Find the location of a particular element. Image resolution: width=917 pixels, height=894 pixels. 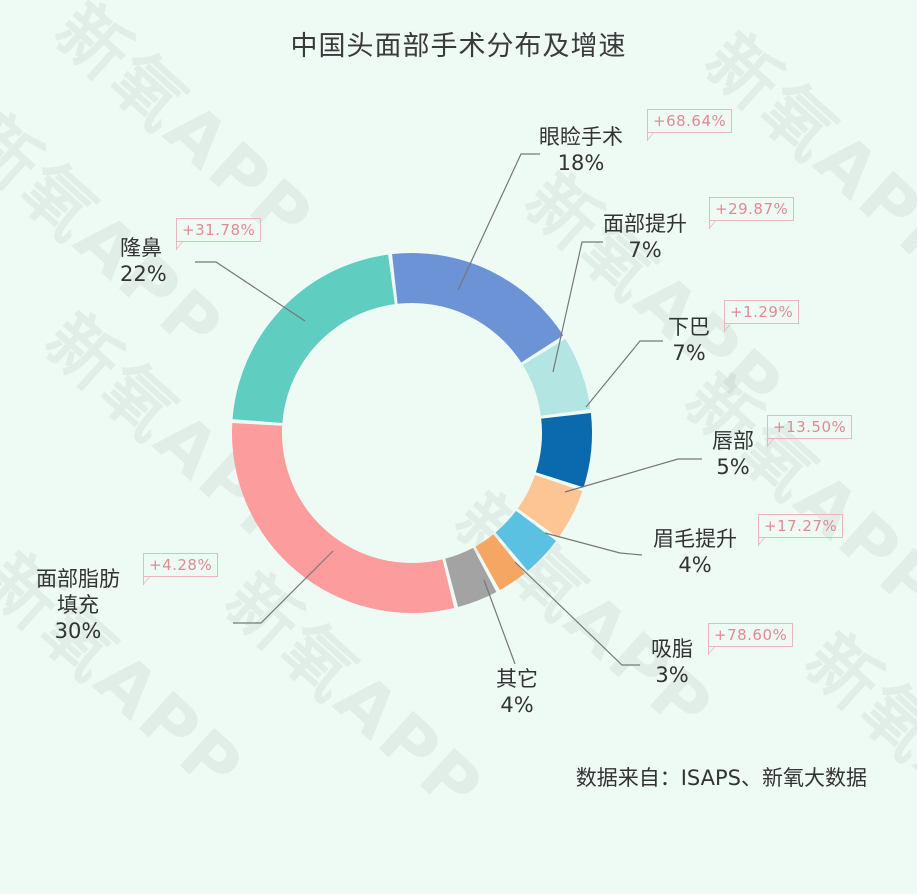

segment-name-line2: 填充 is located at coordinates (78, 605).